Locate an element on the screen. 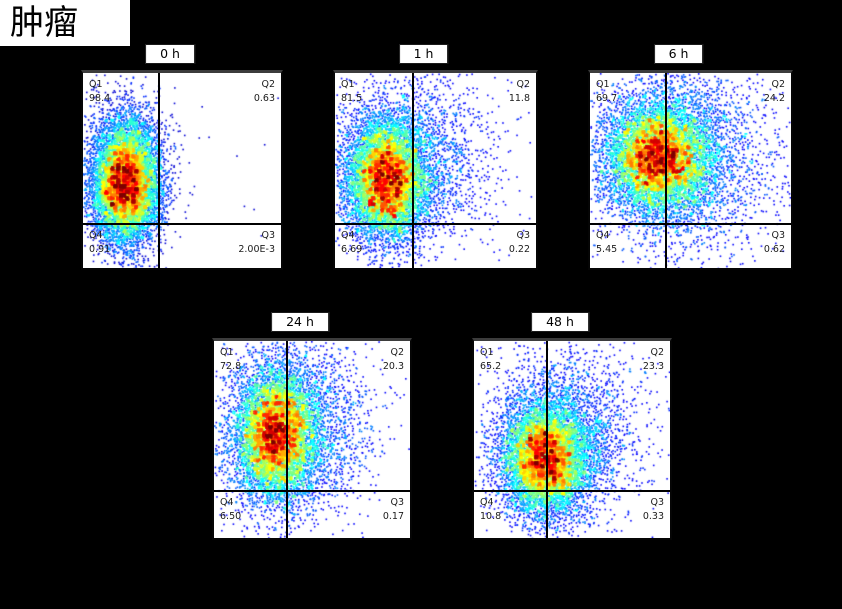 The image size is (842, 609). timepoint-label-box: 24 h is located at coordinates (300, 322).